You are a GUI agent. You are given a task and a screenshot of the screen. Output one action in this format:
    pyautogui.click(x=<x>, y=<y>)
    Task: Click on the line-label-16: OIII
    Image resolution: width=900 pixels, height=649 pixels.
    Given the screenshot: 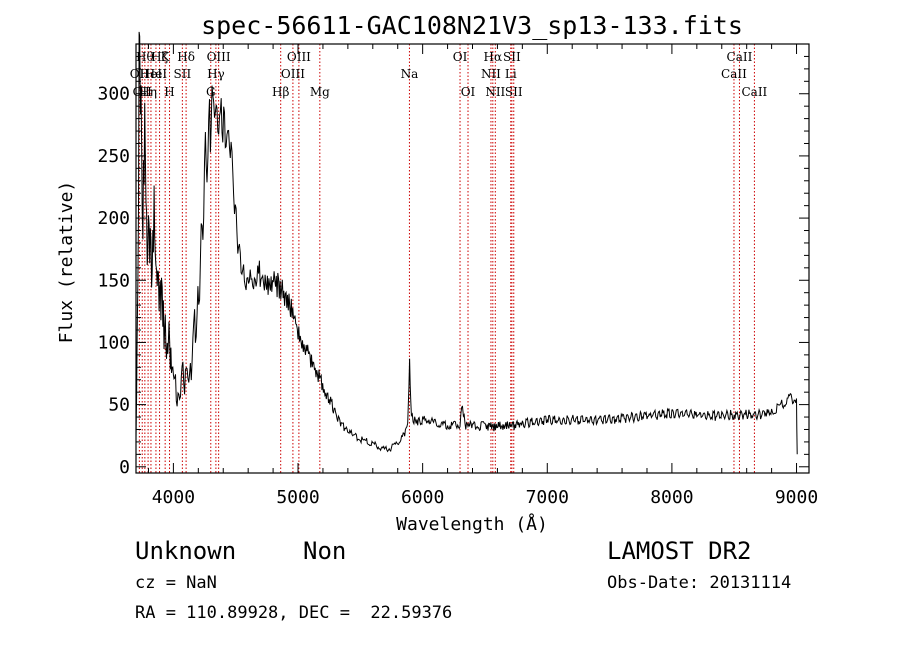 What is the action you would take?
    pyautogui.click(x=299, y=57)
    